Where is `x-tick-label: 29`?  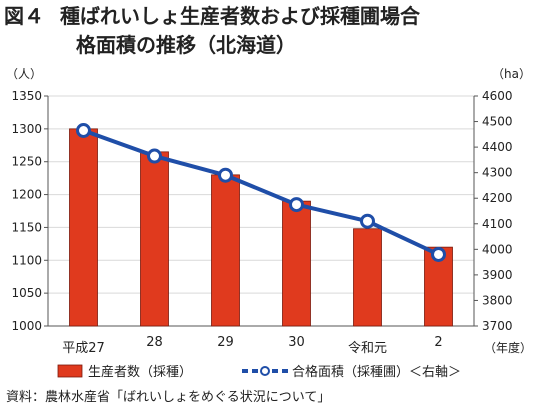
x-tick-label: 29 is located at coordinates (225, 342).